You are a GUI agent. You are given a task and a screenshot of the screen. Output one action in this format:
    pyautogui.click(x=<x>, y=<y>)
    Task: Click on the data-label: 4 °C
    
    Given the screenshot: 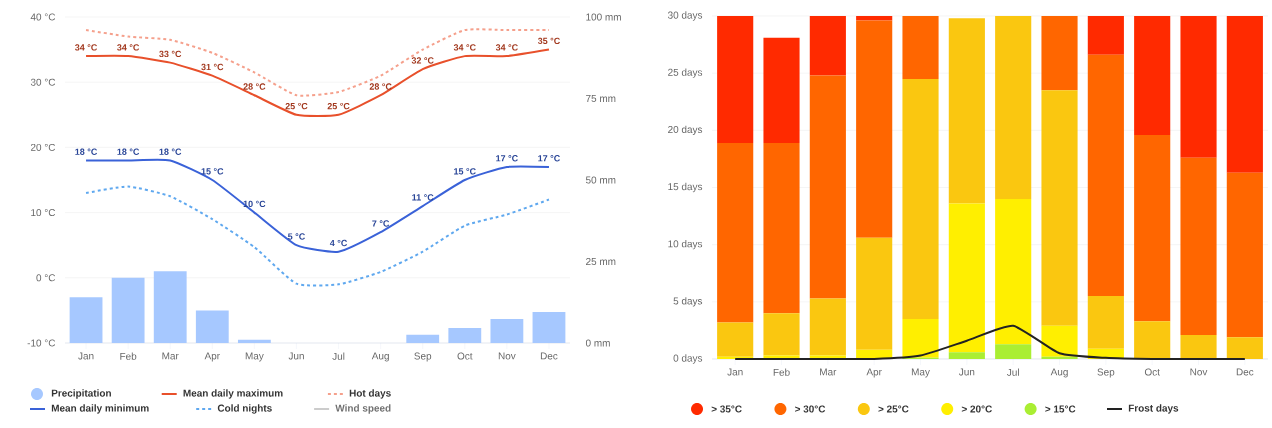 What is the action you would take?
    pyautogui.click(x=338, y=243)
    